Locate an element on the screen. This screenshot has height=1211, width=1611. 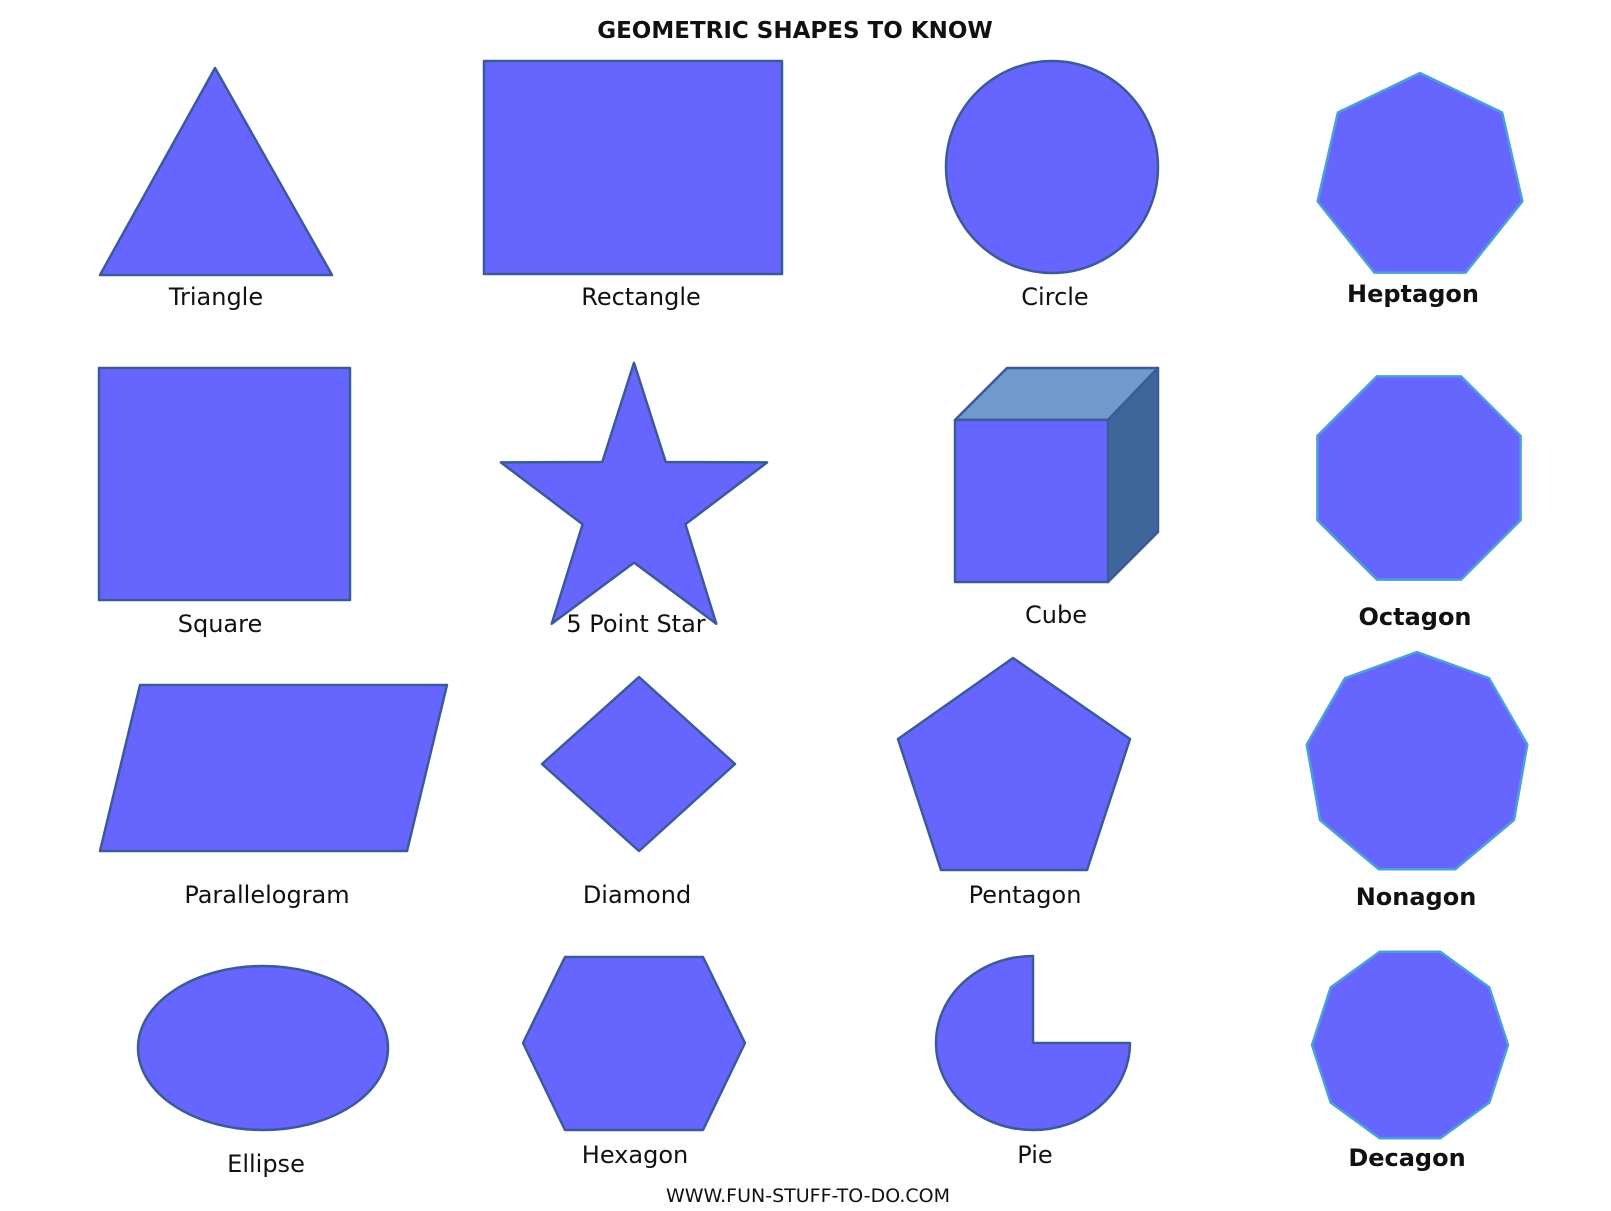
octagon-label: Octagon is located at coordinates (1414, 617).